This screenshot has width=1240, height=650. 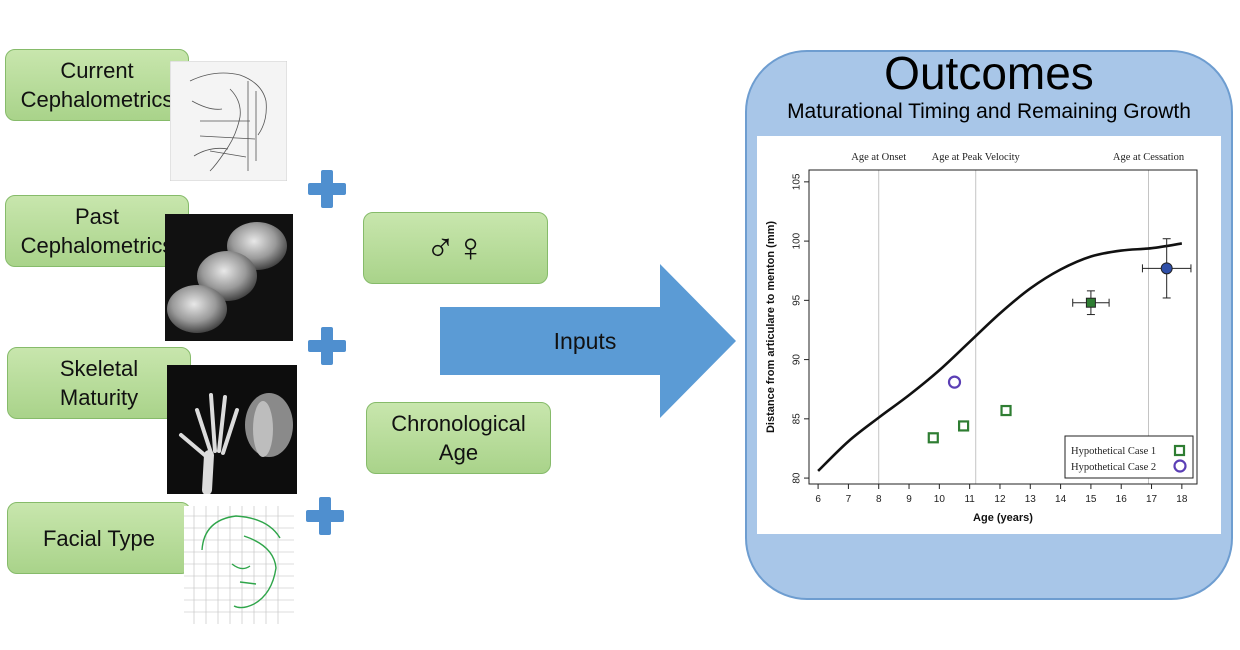 What do you see at coordinates (1152, 499) in the screenshot?
I see `x-tick-label: 17` at bounding box center [1152, 499].